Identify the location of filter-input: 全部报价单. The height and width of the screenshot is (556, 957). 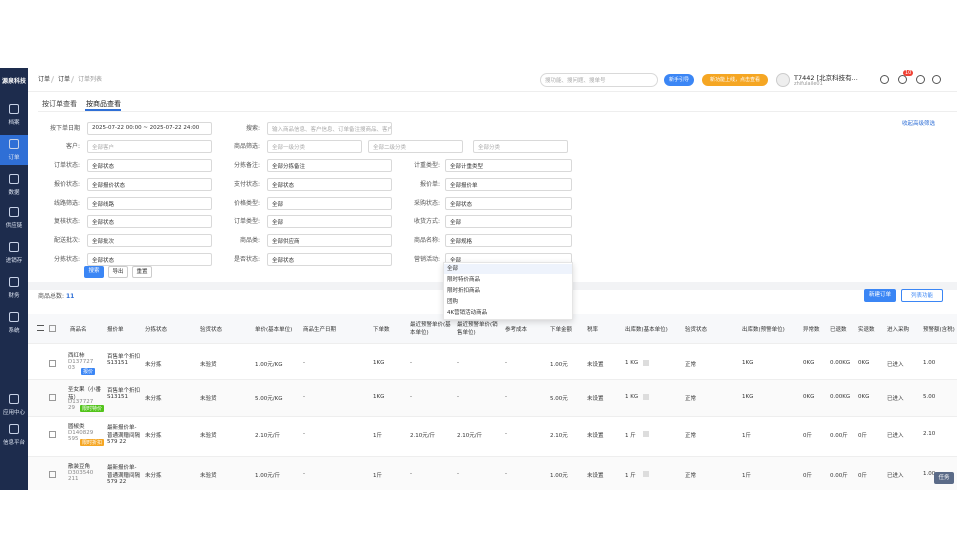
(508, 184).